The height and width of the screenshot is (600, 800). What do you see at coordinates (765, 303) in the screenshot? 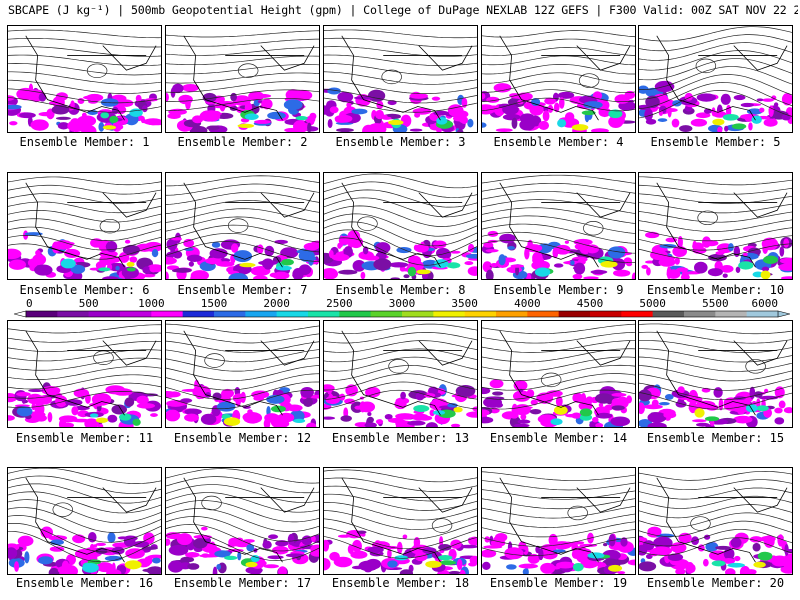
I see `colorbar-tick-label: 6000` at bounding box center [765, 303].